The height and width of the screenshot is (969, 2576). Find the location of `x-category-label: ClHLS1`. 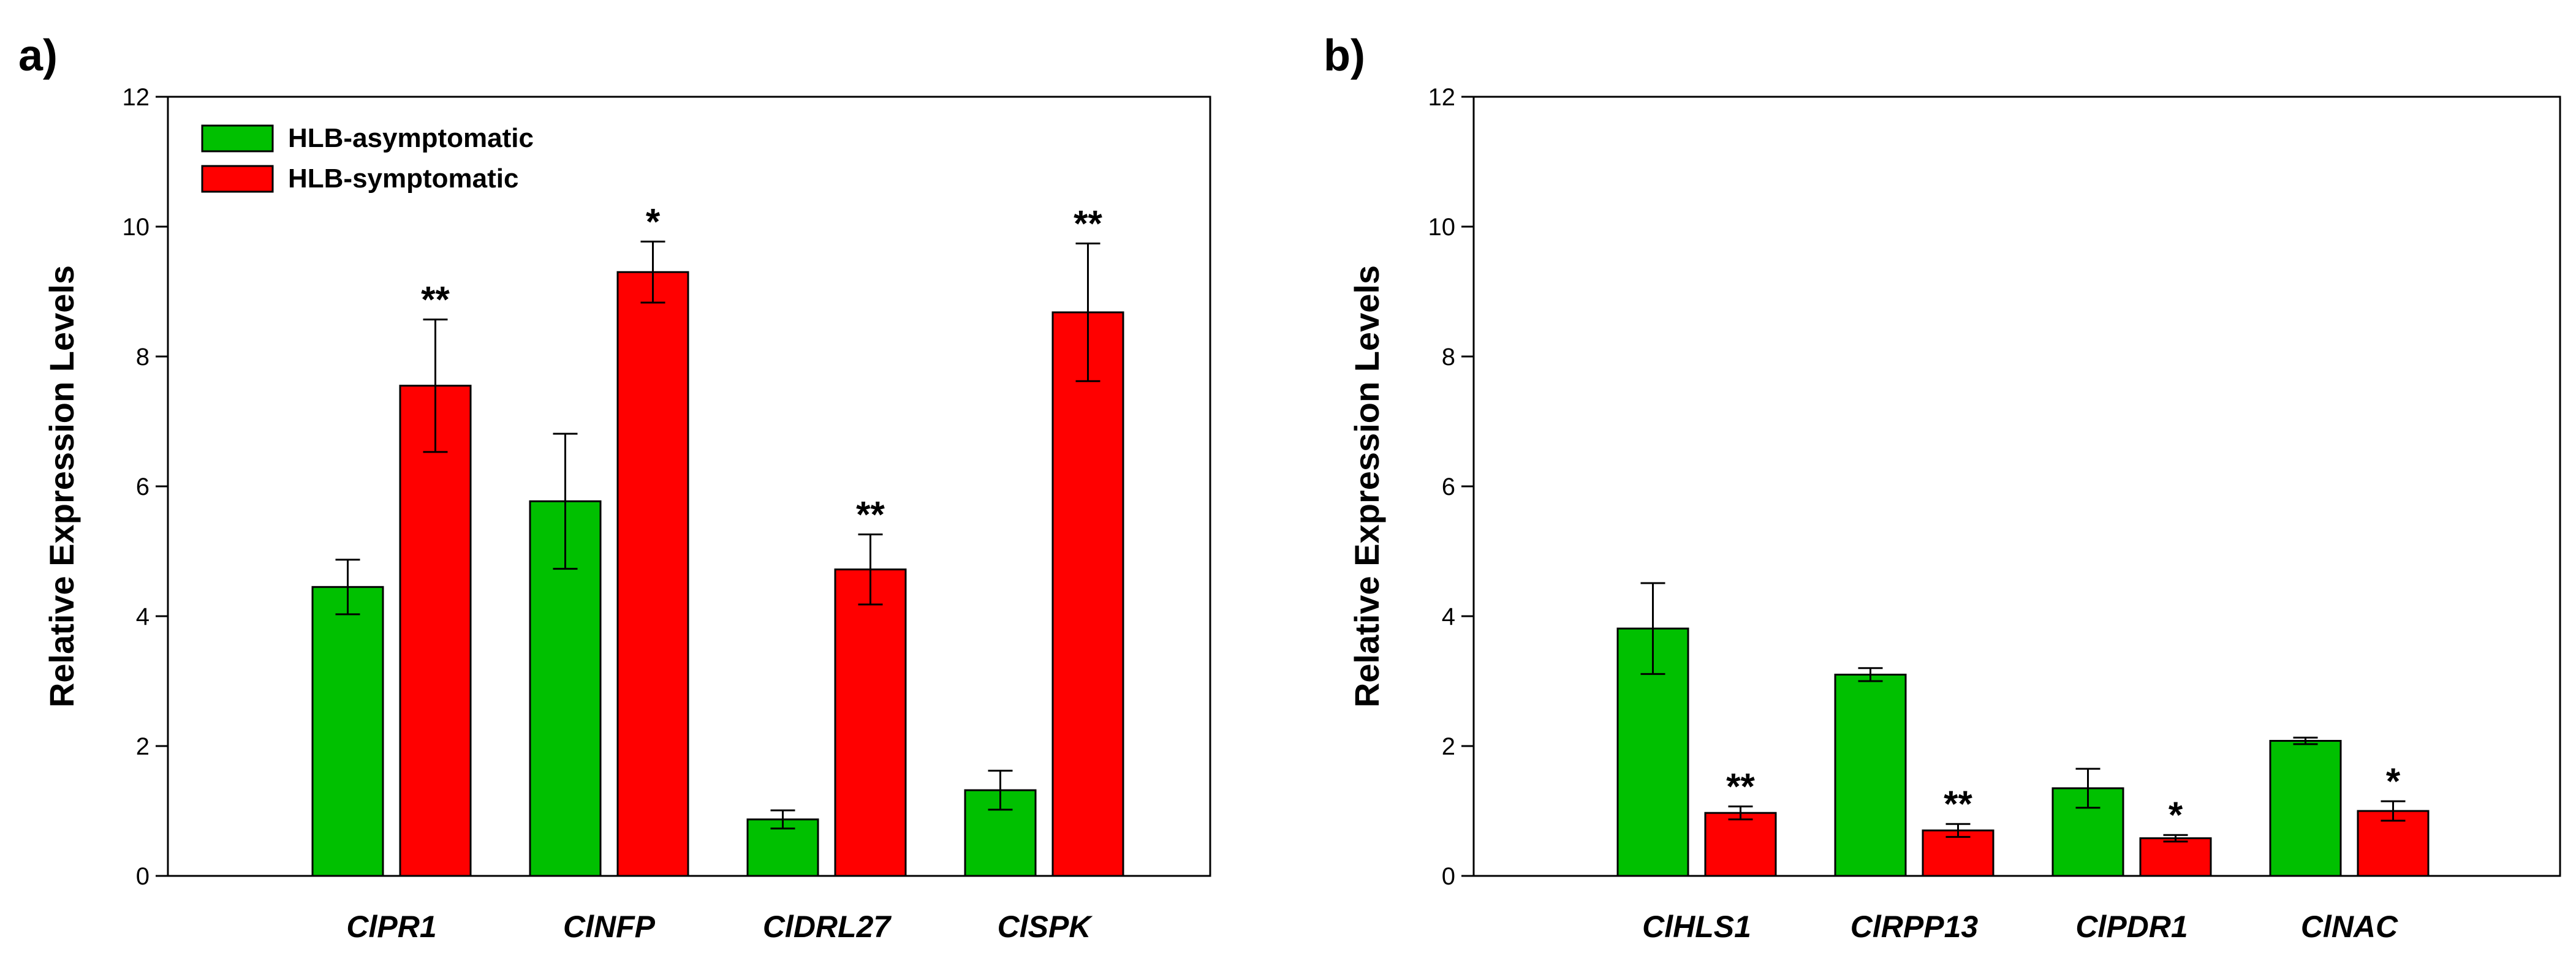

x-category-label: ClHLS1 is located at coordinates (1696, 927).